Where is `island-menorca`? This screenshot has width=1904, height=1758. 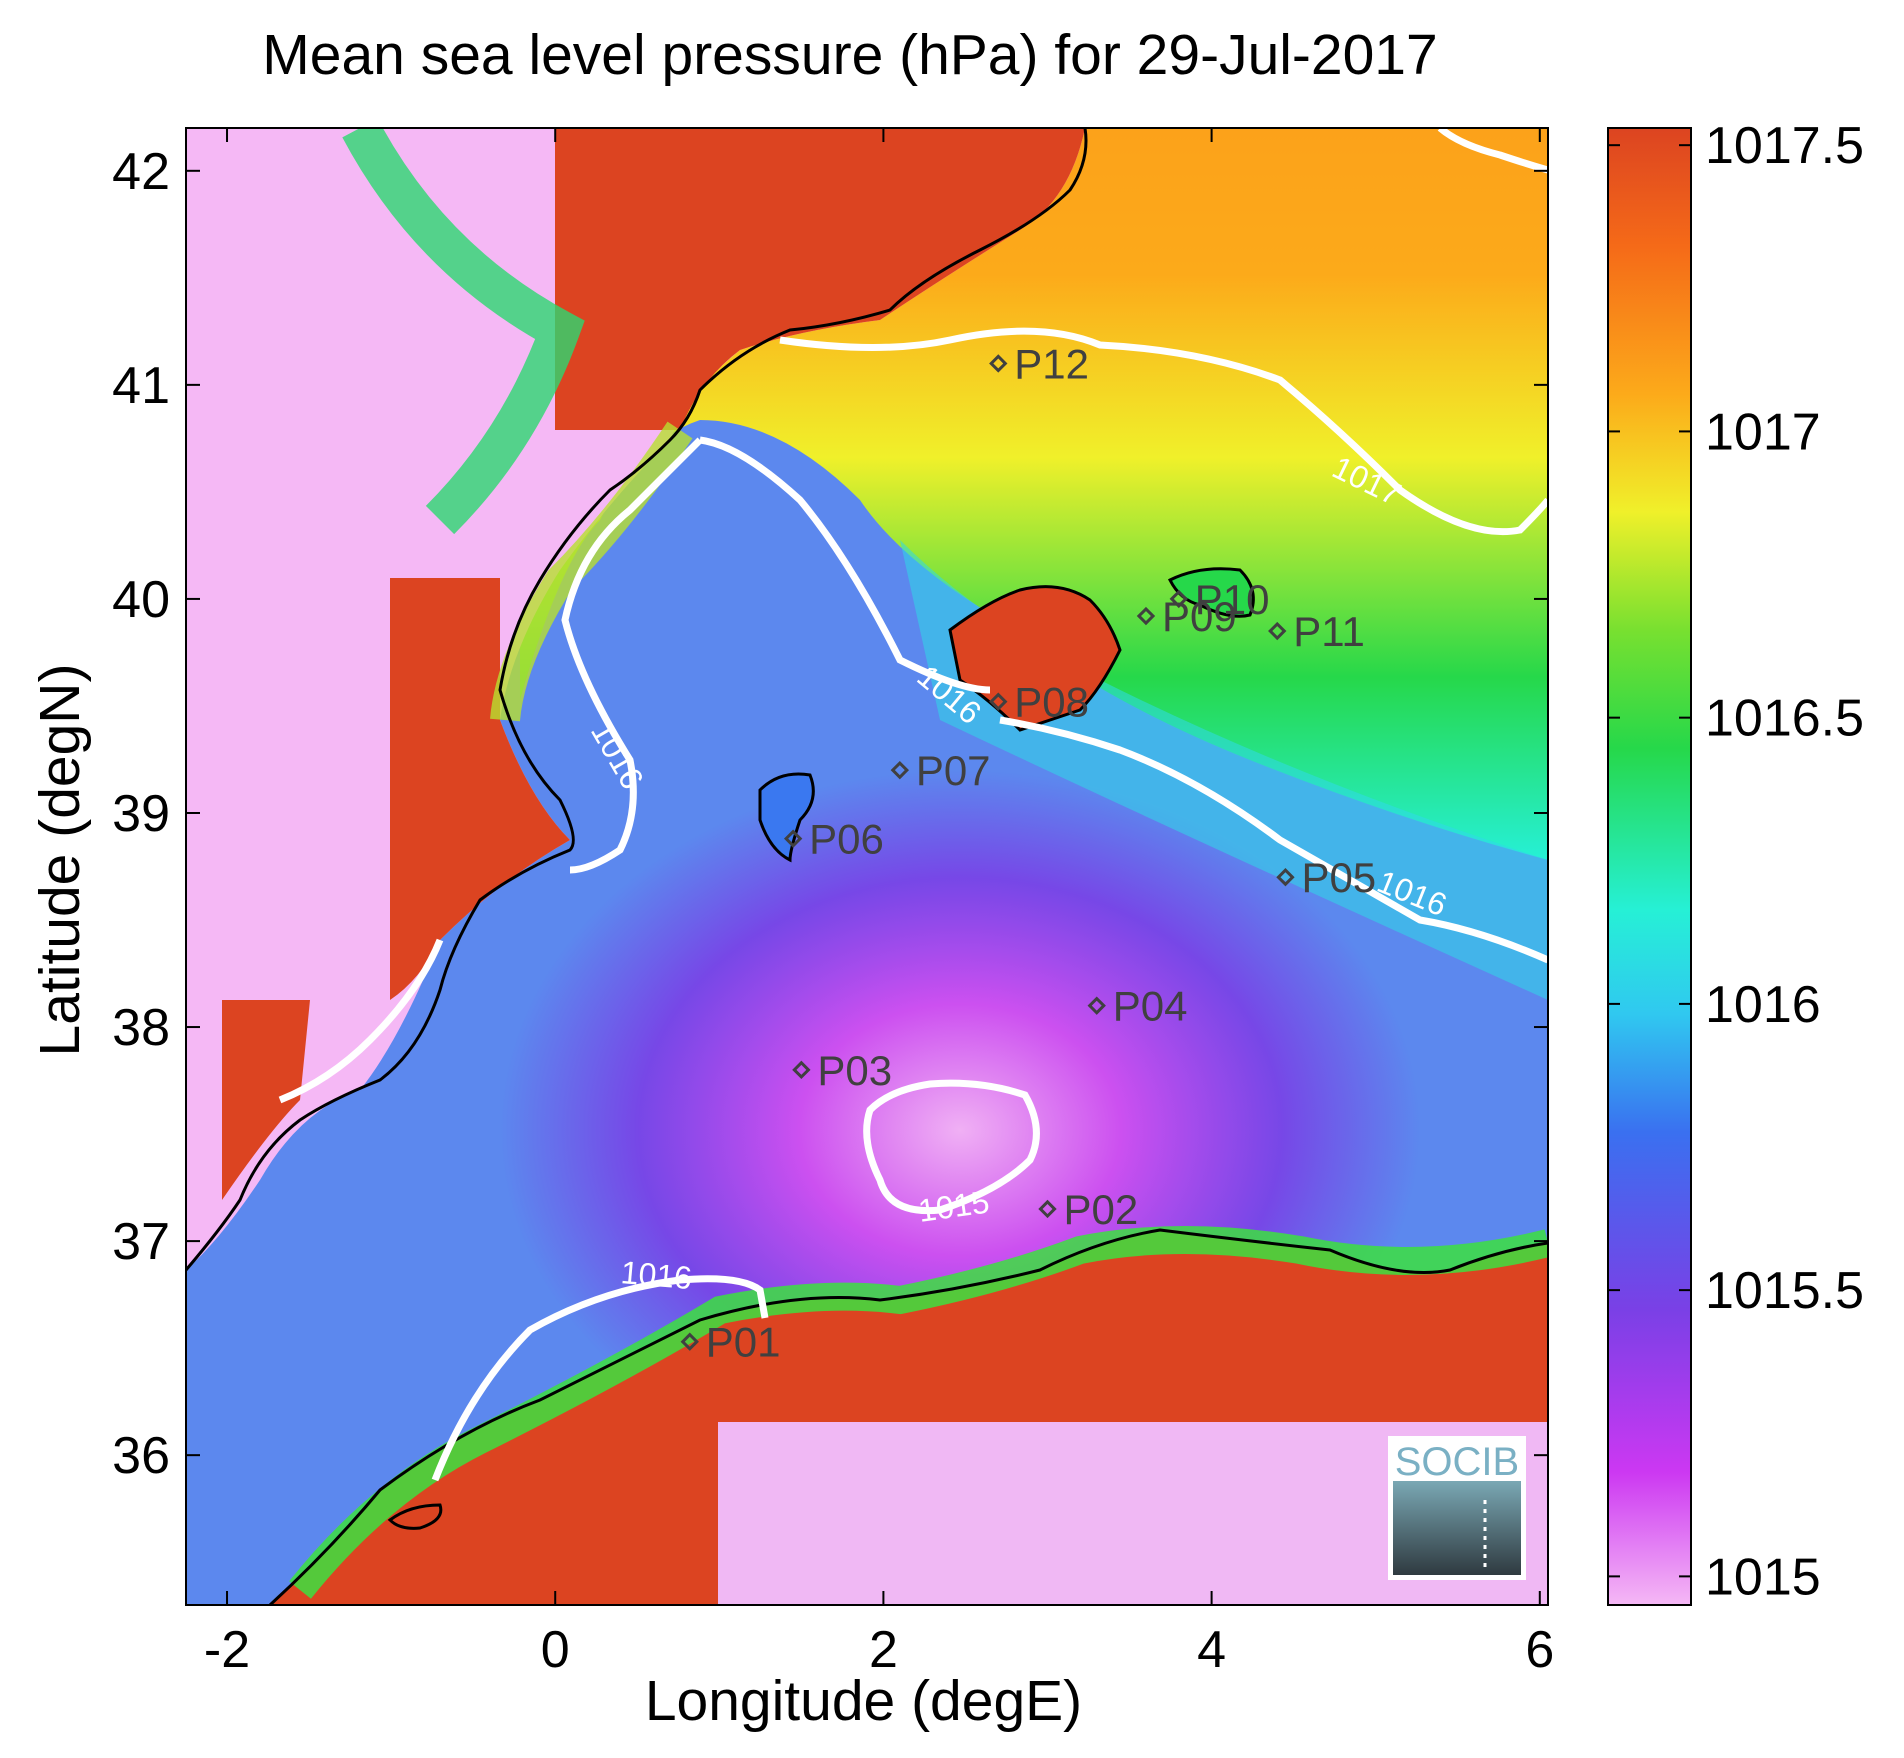
island-menorca is located at coordinates (1212, 592).